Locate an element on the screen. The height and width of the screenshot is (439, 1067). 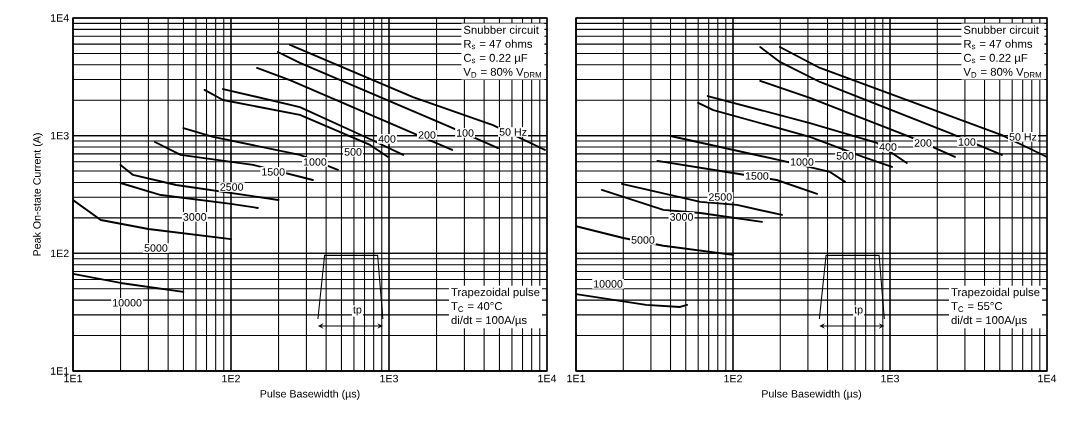
y-tick-label: 1E3 is located at coordinates (60, 135).